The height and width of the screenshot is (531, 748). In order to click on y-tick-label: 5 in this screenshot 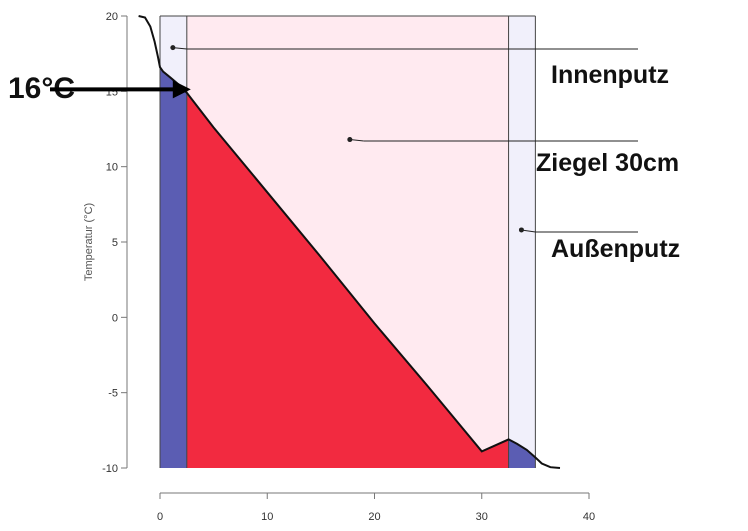, I will do `click(115, 243)`.